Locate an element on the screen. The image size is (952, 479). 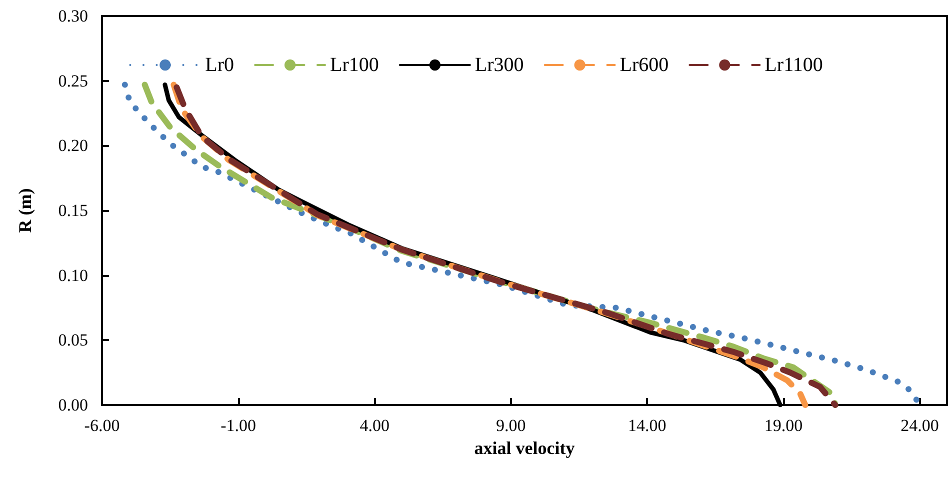
y-axis-title: R (m) is located at coordinates (25, 210).